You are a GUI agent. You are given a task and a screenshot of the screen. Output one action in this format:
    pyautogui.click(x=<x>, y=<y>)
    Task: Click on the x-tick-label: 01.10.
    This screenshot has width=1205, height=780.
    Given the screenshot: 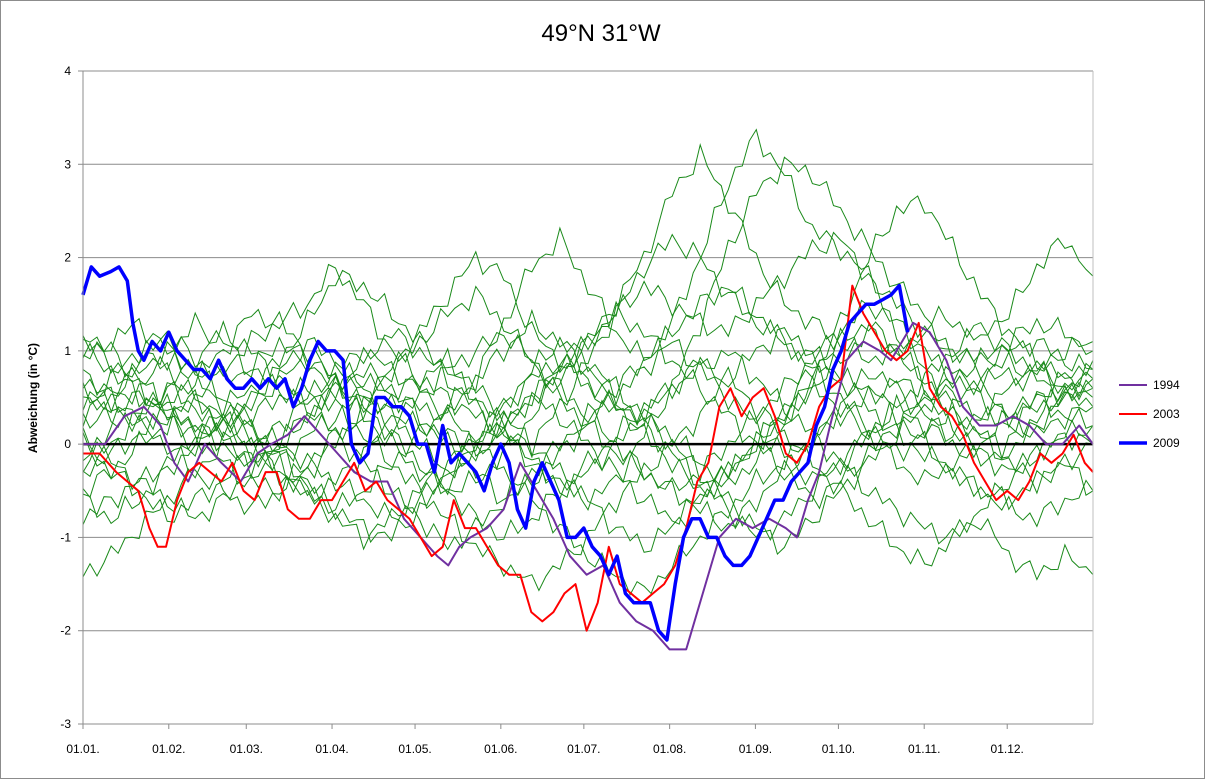 What is the action you would take?
    pyautogui.click(x=838, y=749)
    